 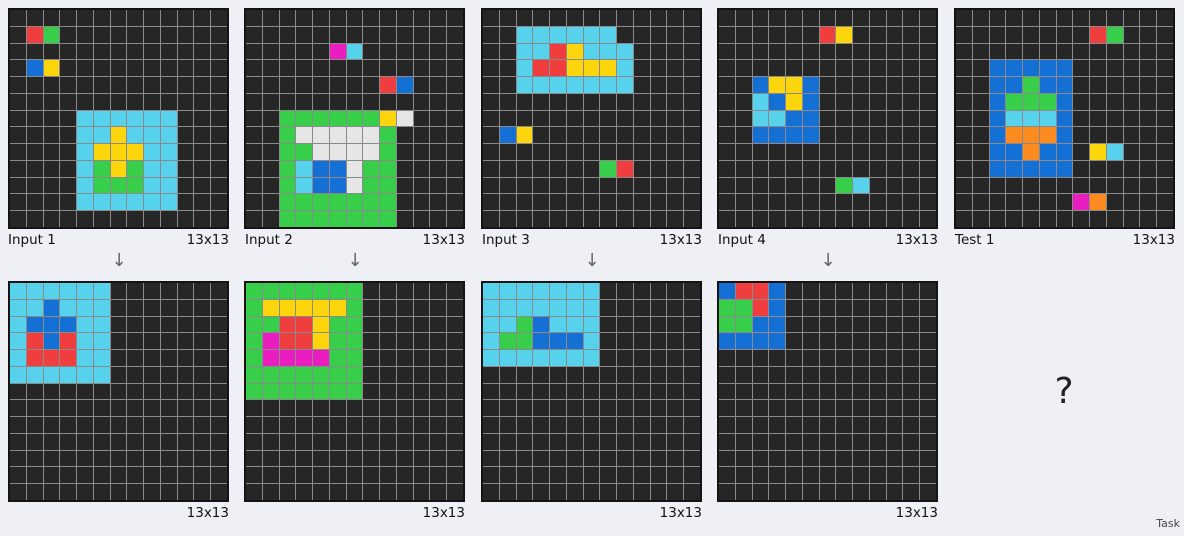 I want to click on output-3-size: 13x13, so click(x=680, y=513).